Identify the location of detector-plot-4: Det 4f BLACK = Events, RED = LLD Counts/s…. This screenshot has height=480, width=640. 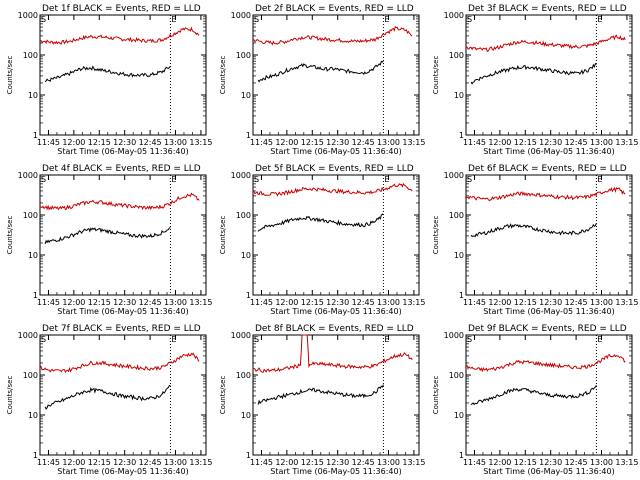
(109, 240).